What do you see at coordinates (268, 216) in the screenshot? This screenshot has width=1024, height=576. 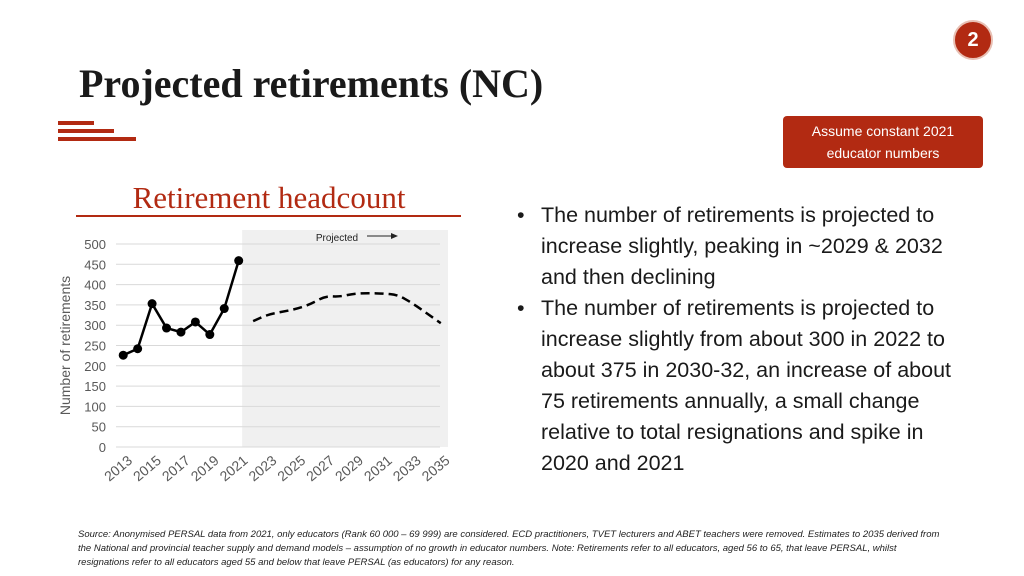 I see `chart-heading-rule` at bounding box center [268, 216].